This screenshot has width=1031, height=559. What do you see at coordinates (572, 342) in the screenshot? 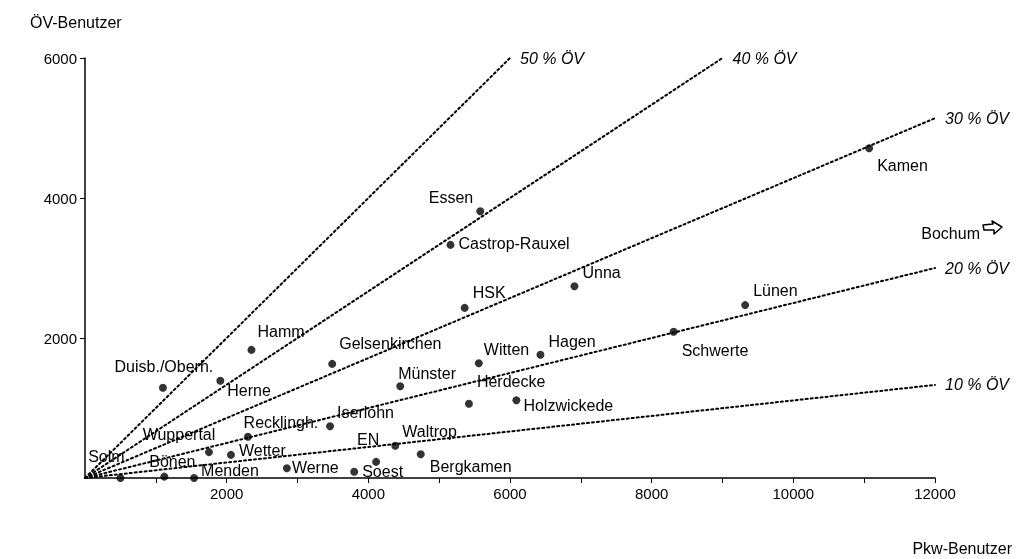
I see `annotation: Hagen` at bounding box center [572, 342].